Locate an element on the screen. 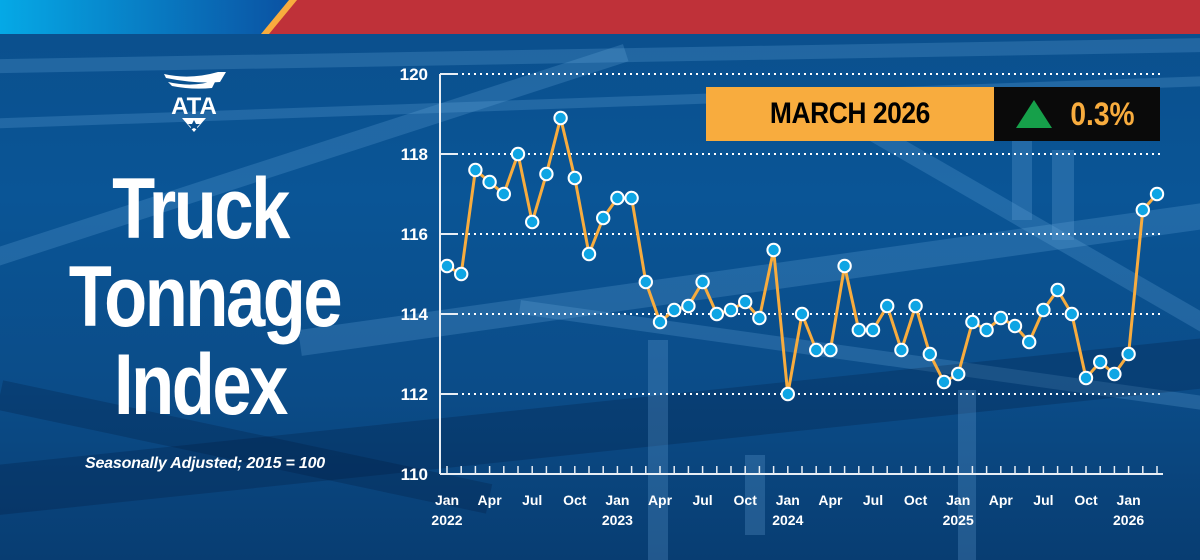 This screenshot has height=560, width=1200. y-tick-label: 120 is located at coordinates (414, 74).